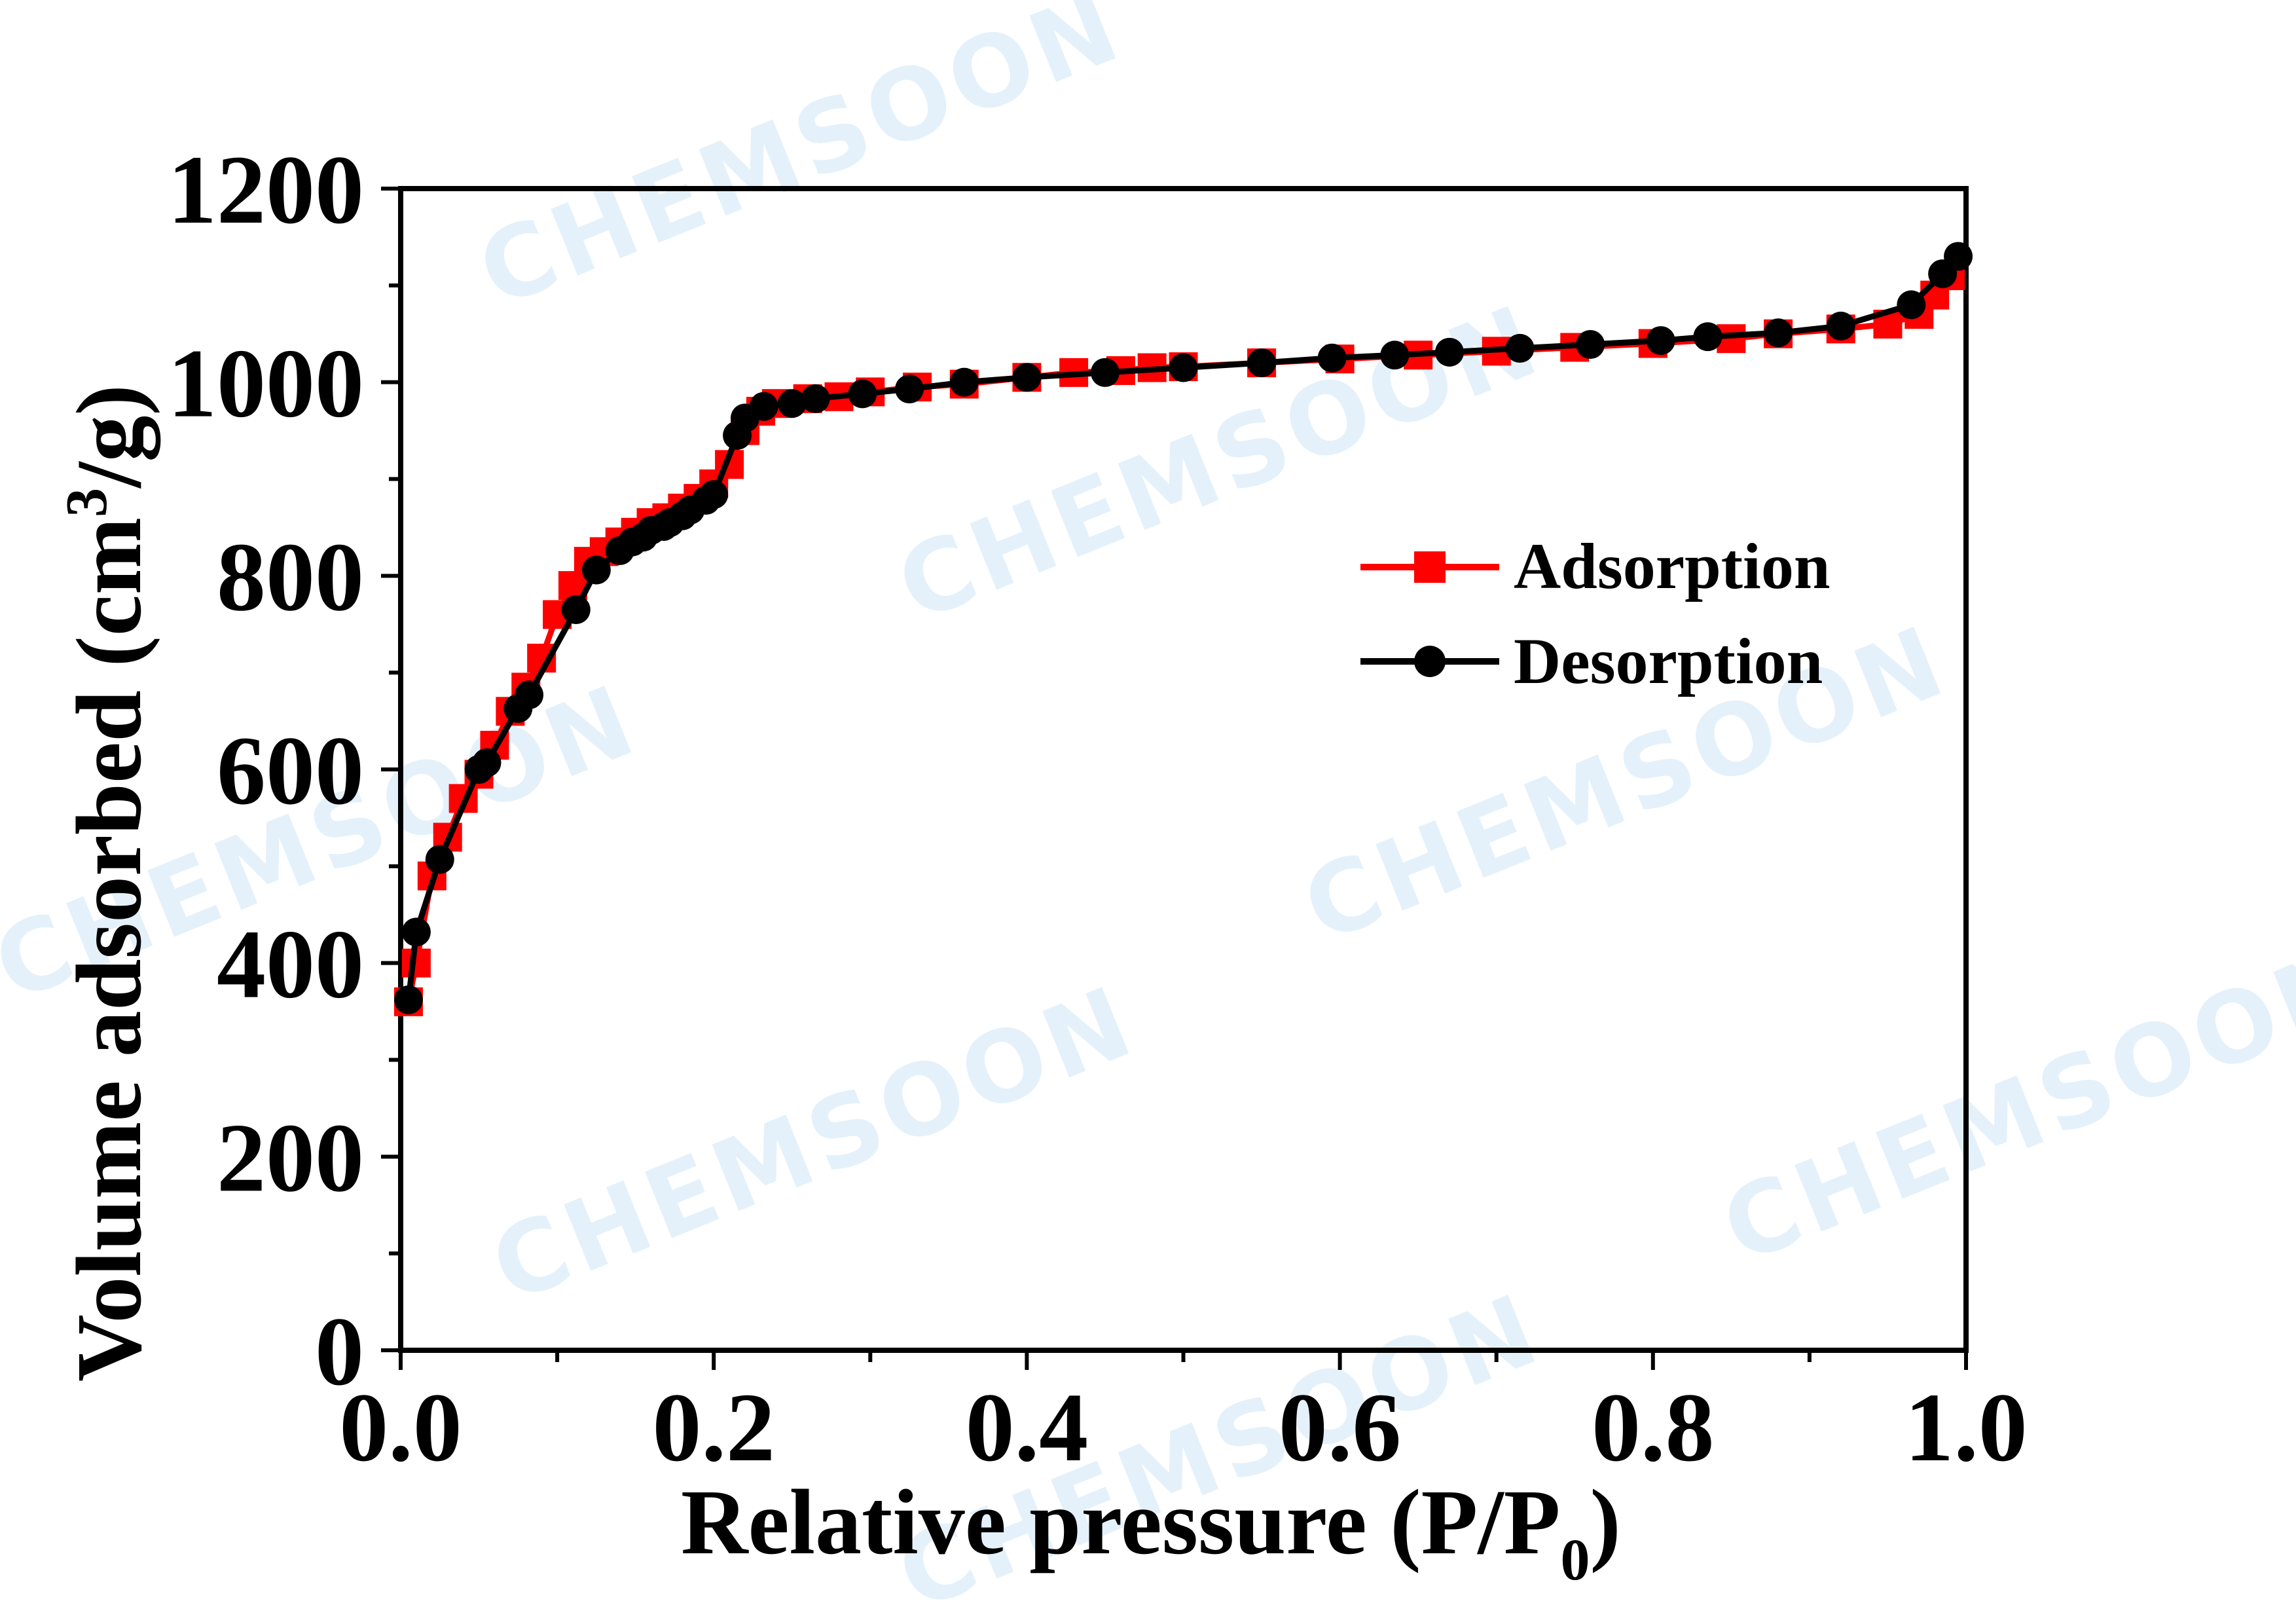 This screenshot has height=1624, width=2296. Describe the element at coordinates (1605, 1522) in the screenshot. I see `x-axis-title-suffix: )` at that location.